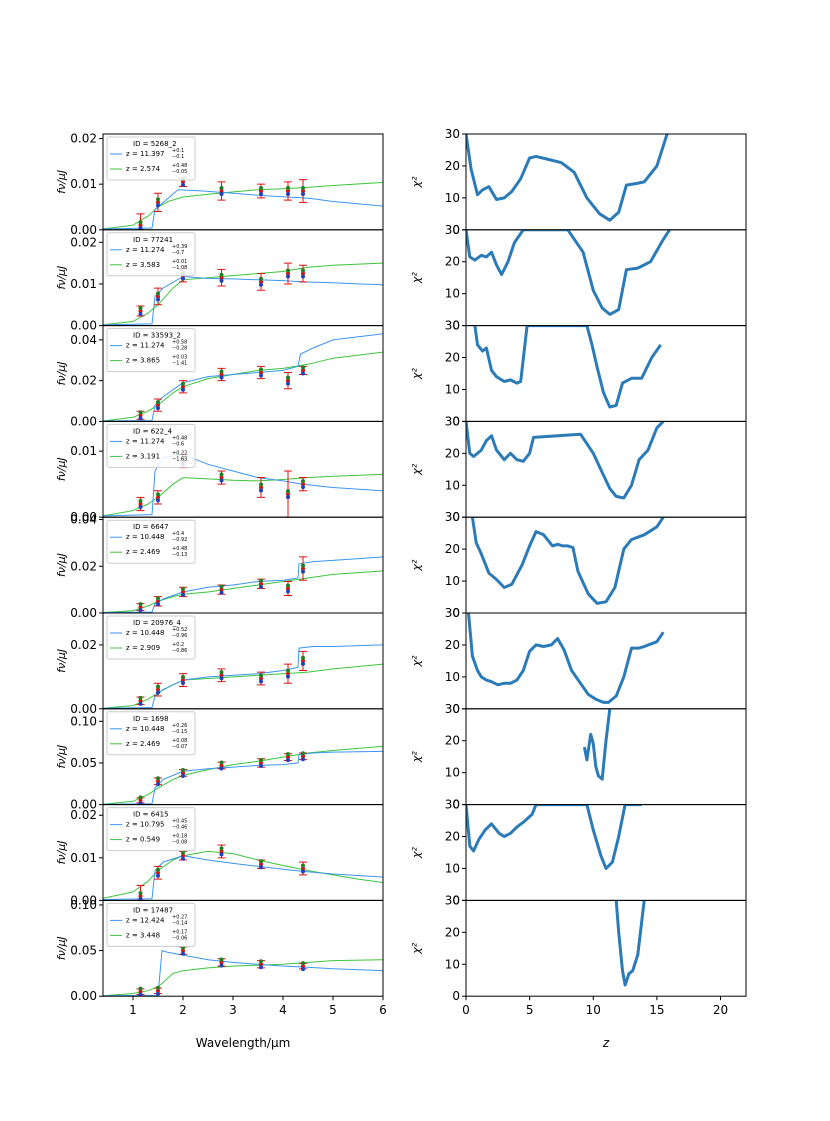 The width and height of the screenshot is (830, 1121). What do you see at coordinates (179, 837) in the screenshot?
I see `legend-z2-sup: +0.18` at bounding box center [179, 837].